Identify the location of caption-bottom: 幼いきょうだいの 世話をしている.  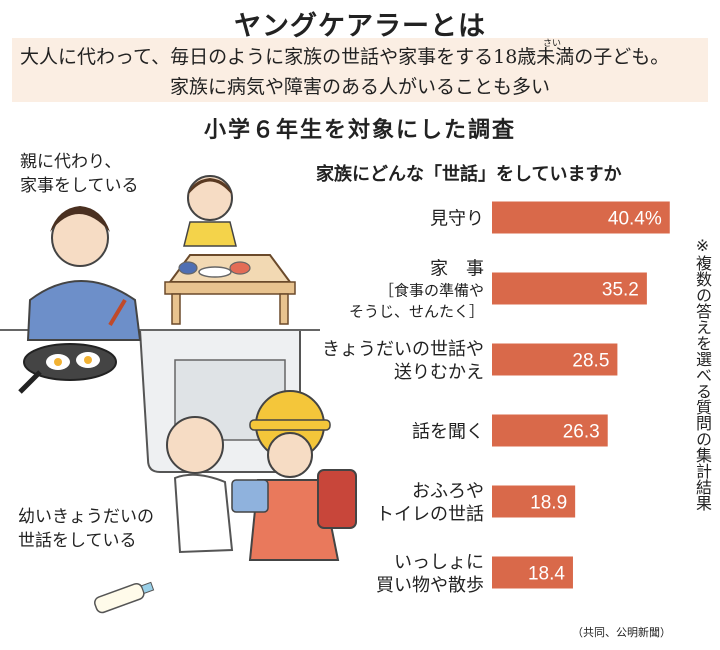
(86, 529).